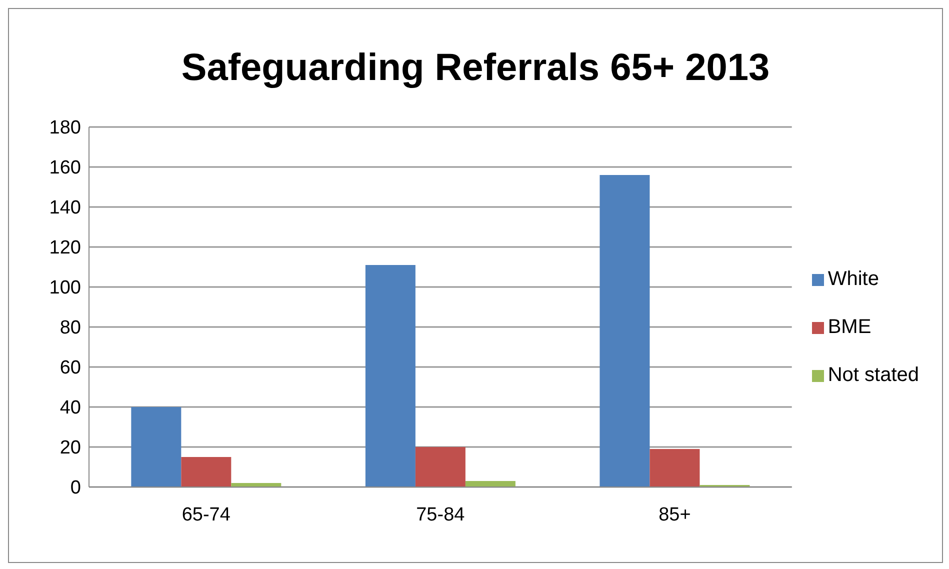  Describe the element at coordinates (70, 448) in the screenshot. I see `y-tick-label: 20` at that location.